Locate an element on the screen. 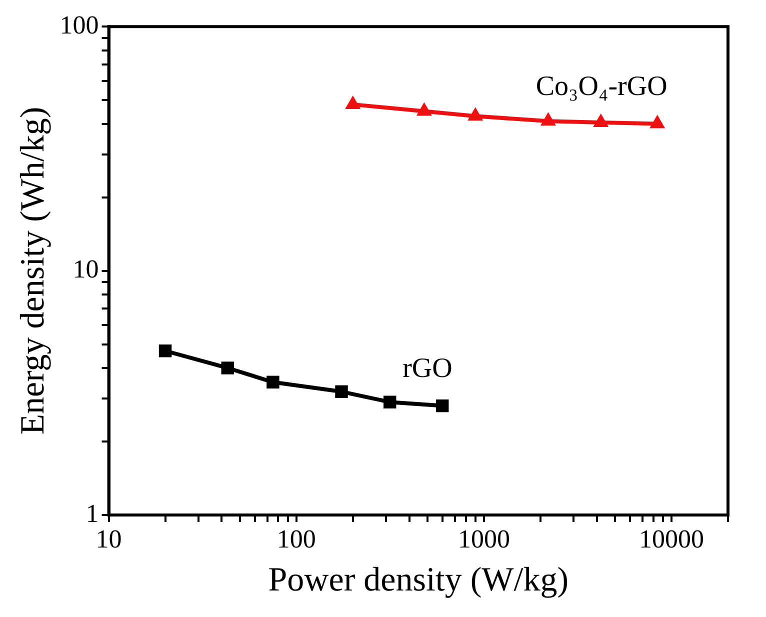 The image size is (766, 617). x-tick-label: 1000 is located at coordinates (484, 539).